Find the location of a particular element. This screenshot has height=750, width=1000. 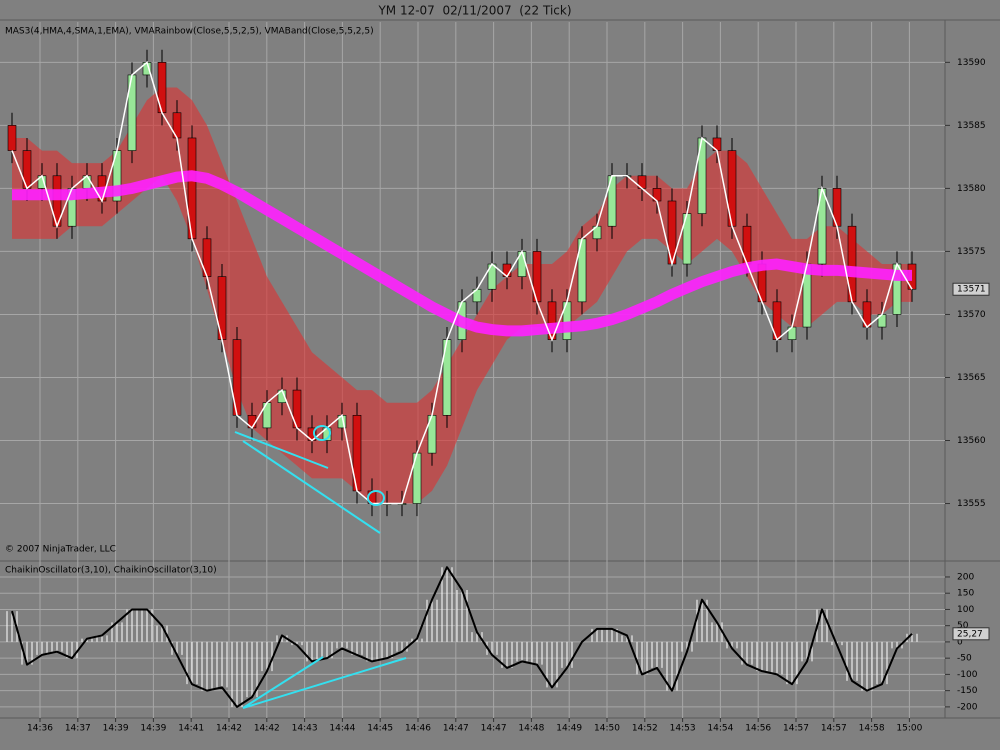

y-tick-label: 50 is located at coordinates (963, 626).